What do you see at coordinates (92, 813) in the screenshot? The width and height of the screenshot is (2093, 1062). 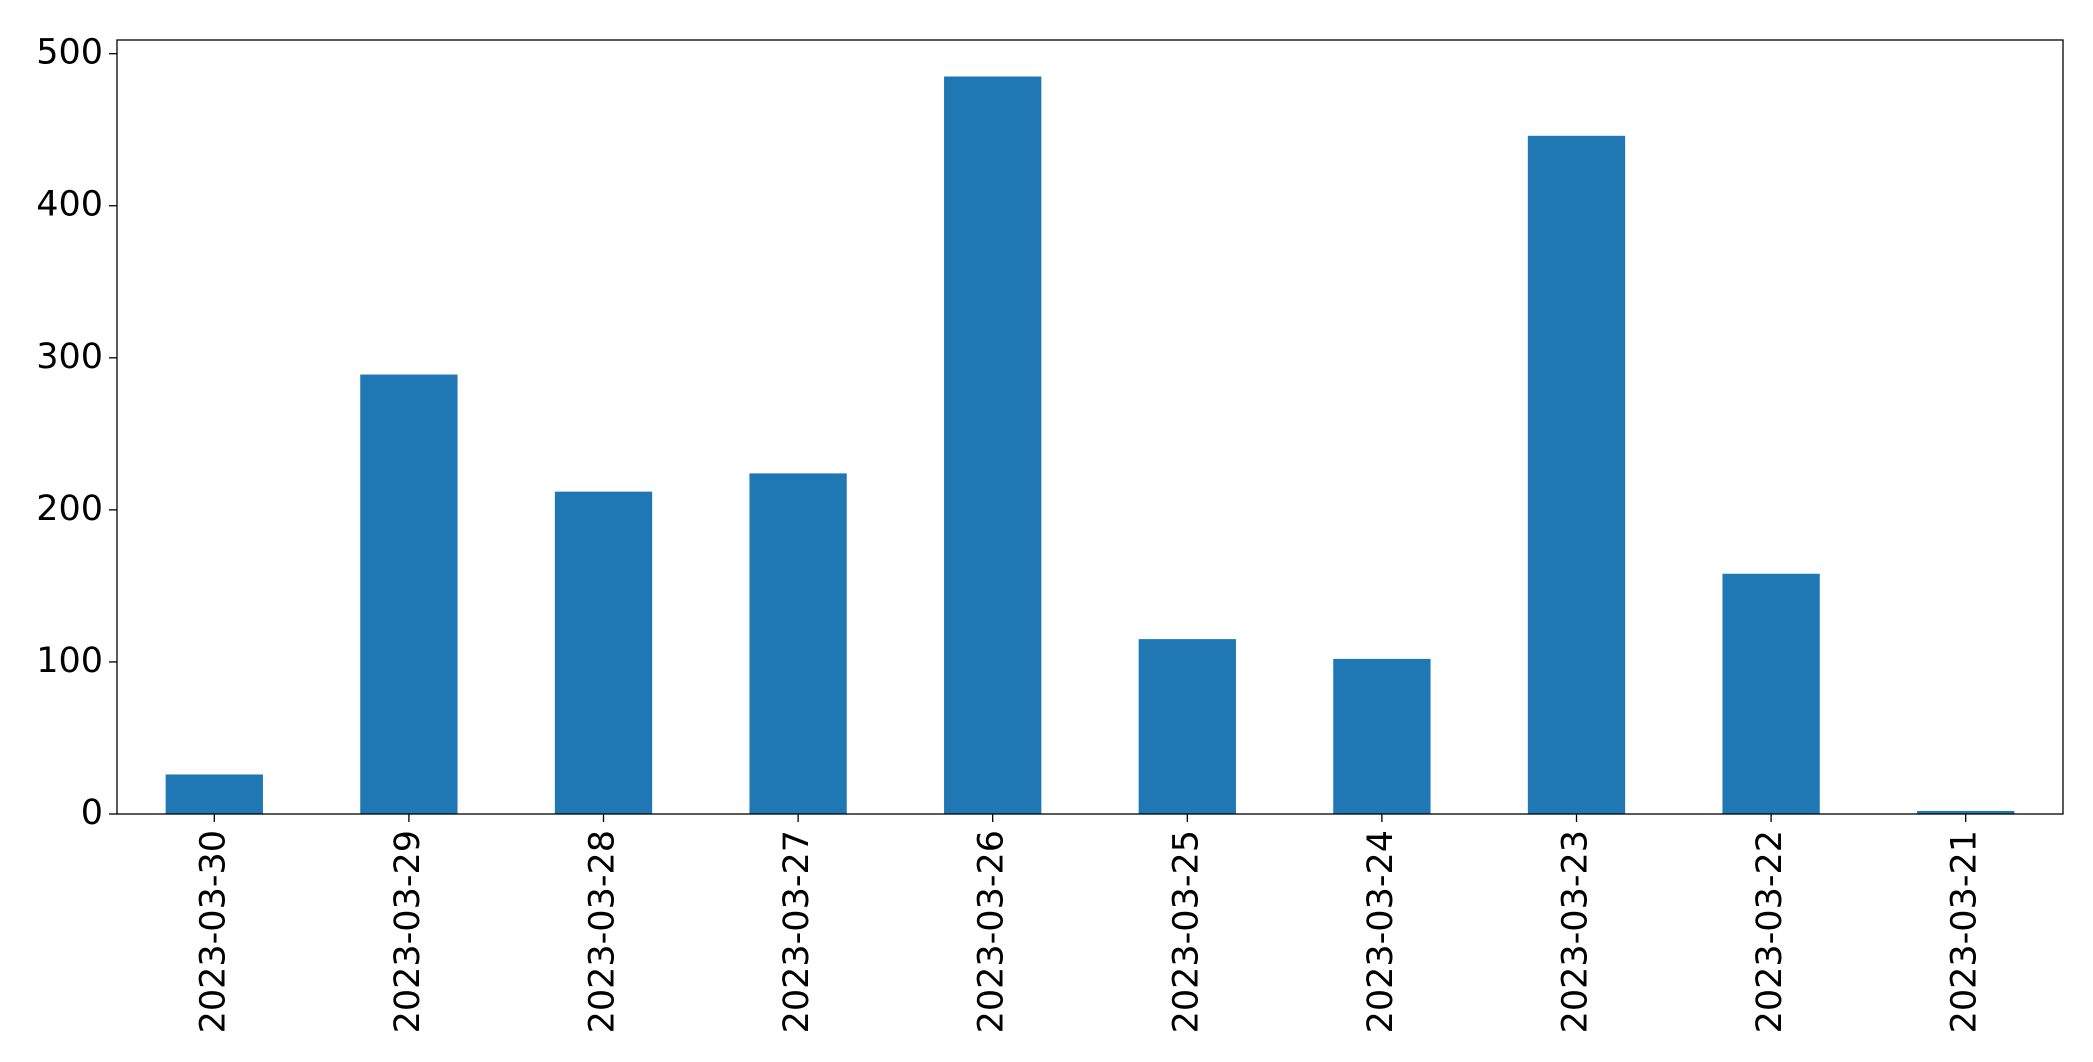 I see `y-tick-label: 0` at bounding box center [92, 813].